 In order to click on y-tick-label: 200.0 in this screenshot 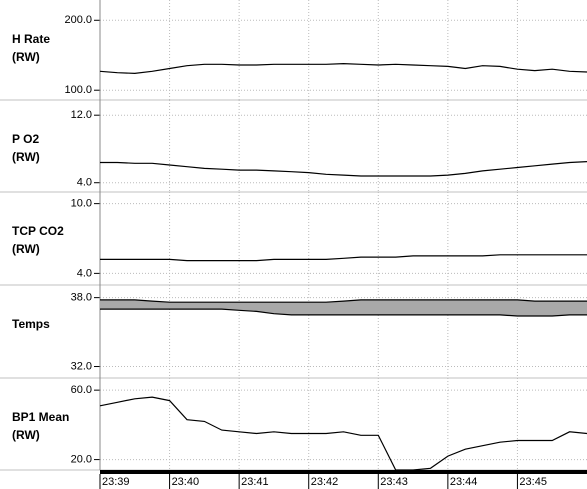, I will do `click(78, 20)`.